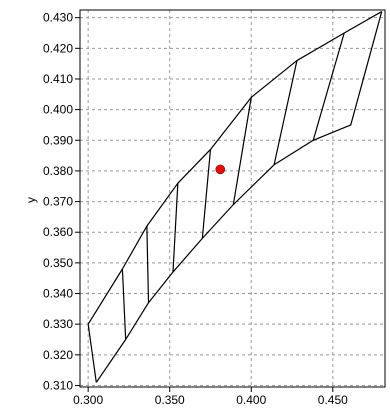 Image resolution: width=390 pixels, height=408 pixels. Describe the element at coordinates (88, 400) in the screenshot. I see `x-tick-label: 0.300` at that location.